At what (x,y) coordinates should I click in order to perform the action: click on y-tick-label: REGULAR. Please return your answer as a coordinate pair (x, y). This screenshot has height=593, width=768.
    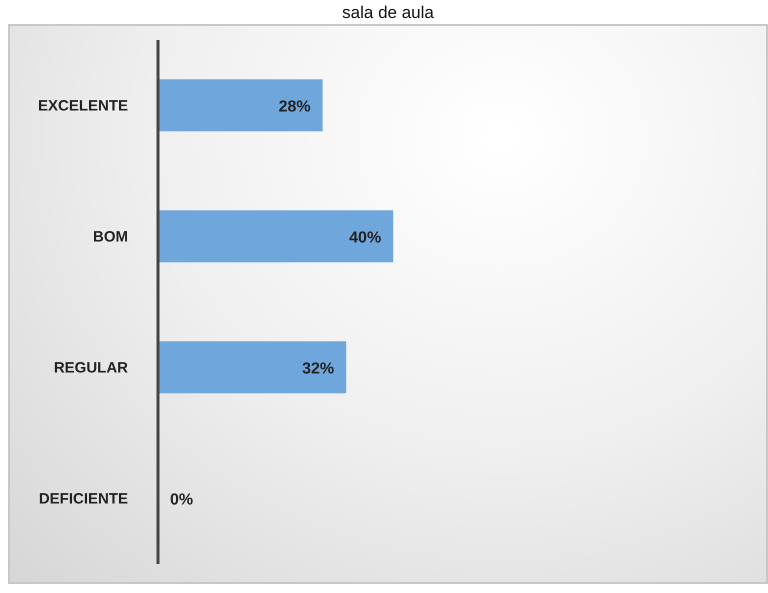
    Looking at the image, I should click on (91, 368).